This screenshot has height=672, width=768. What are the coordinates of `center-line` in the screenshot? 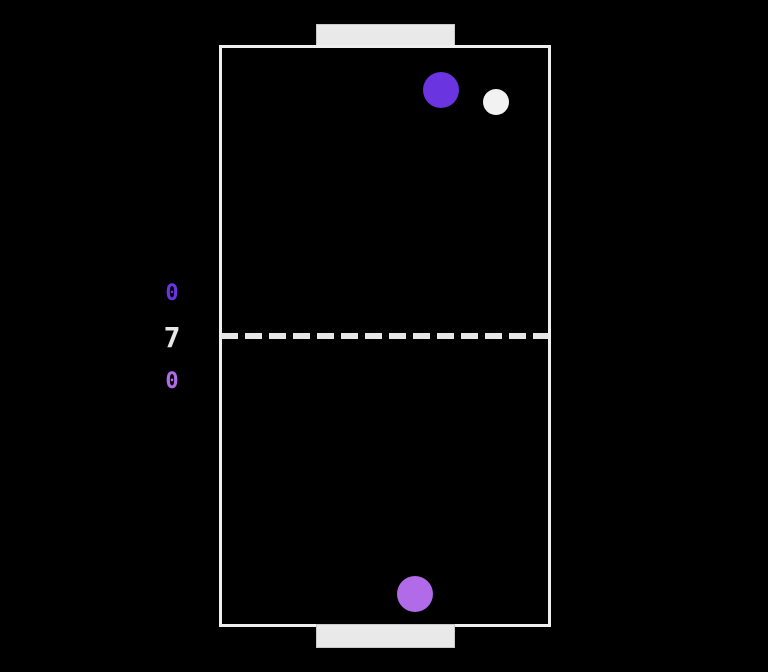 It's located at (385, 336).